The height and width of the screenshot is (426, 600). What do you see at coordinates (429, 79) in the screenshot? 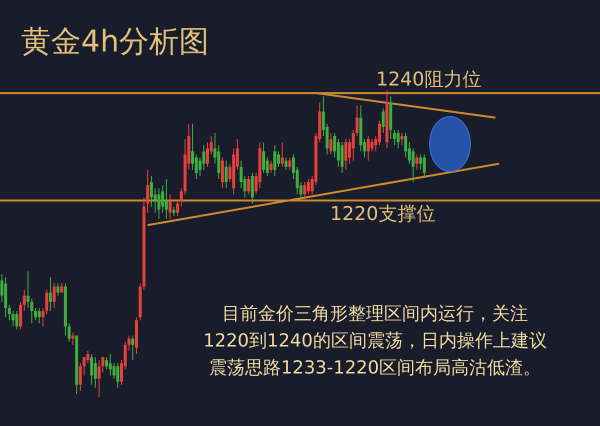
I see `ref-line-label: 1240阻力位` at bounding box center [429, 79].